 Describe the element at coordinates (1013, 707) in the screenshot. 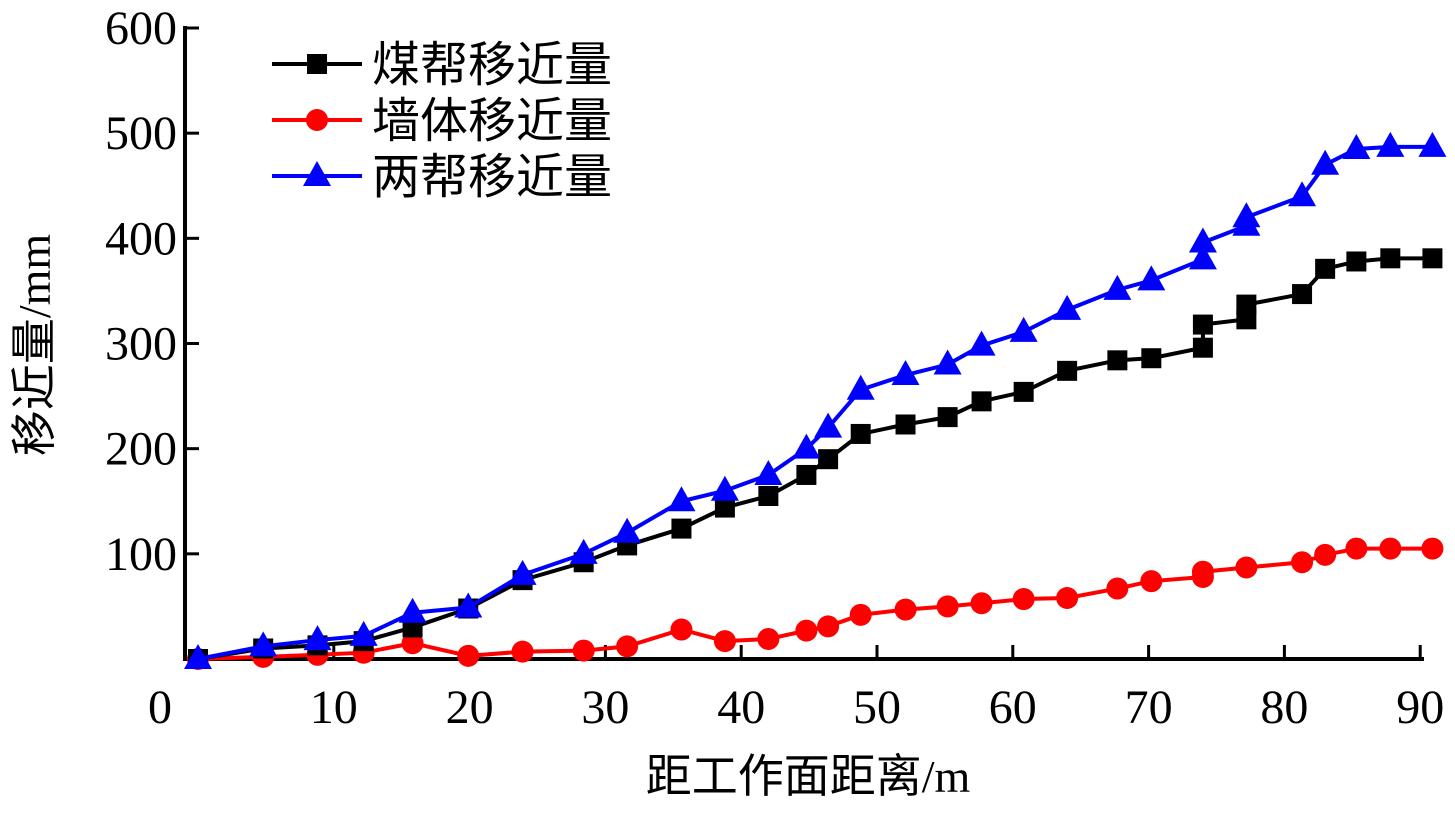

I see `x-tick-label: 60` at that location.